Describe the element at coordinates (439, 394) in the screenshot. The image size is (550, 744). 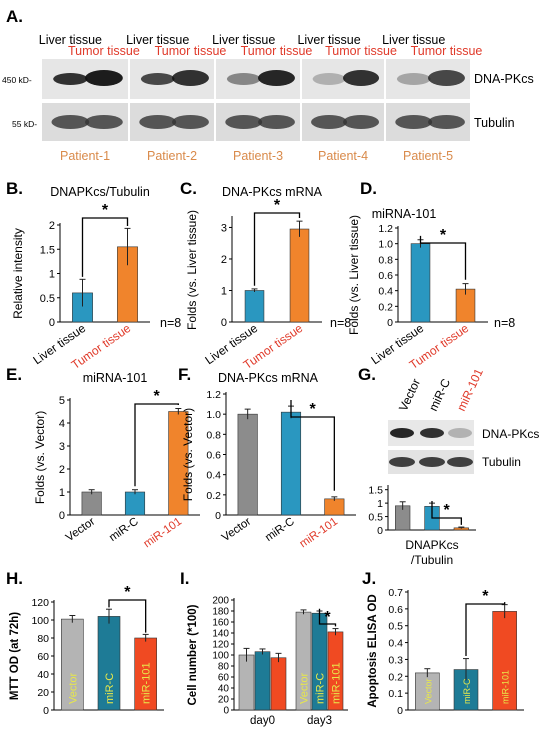
I see `lane-label: miR-C` at that location.